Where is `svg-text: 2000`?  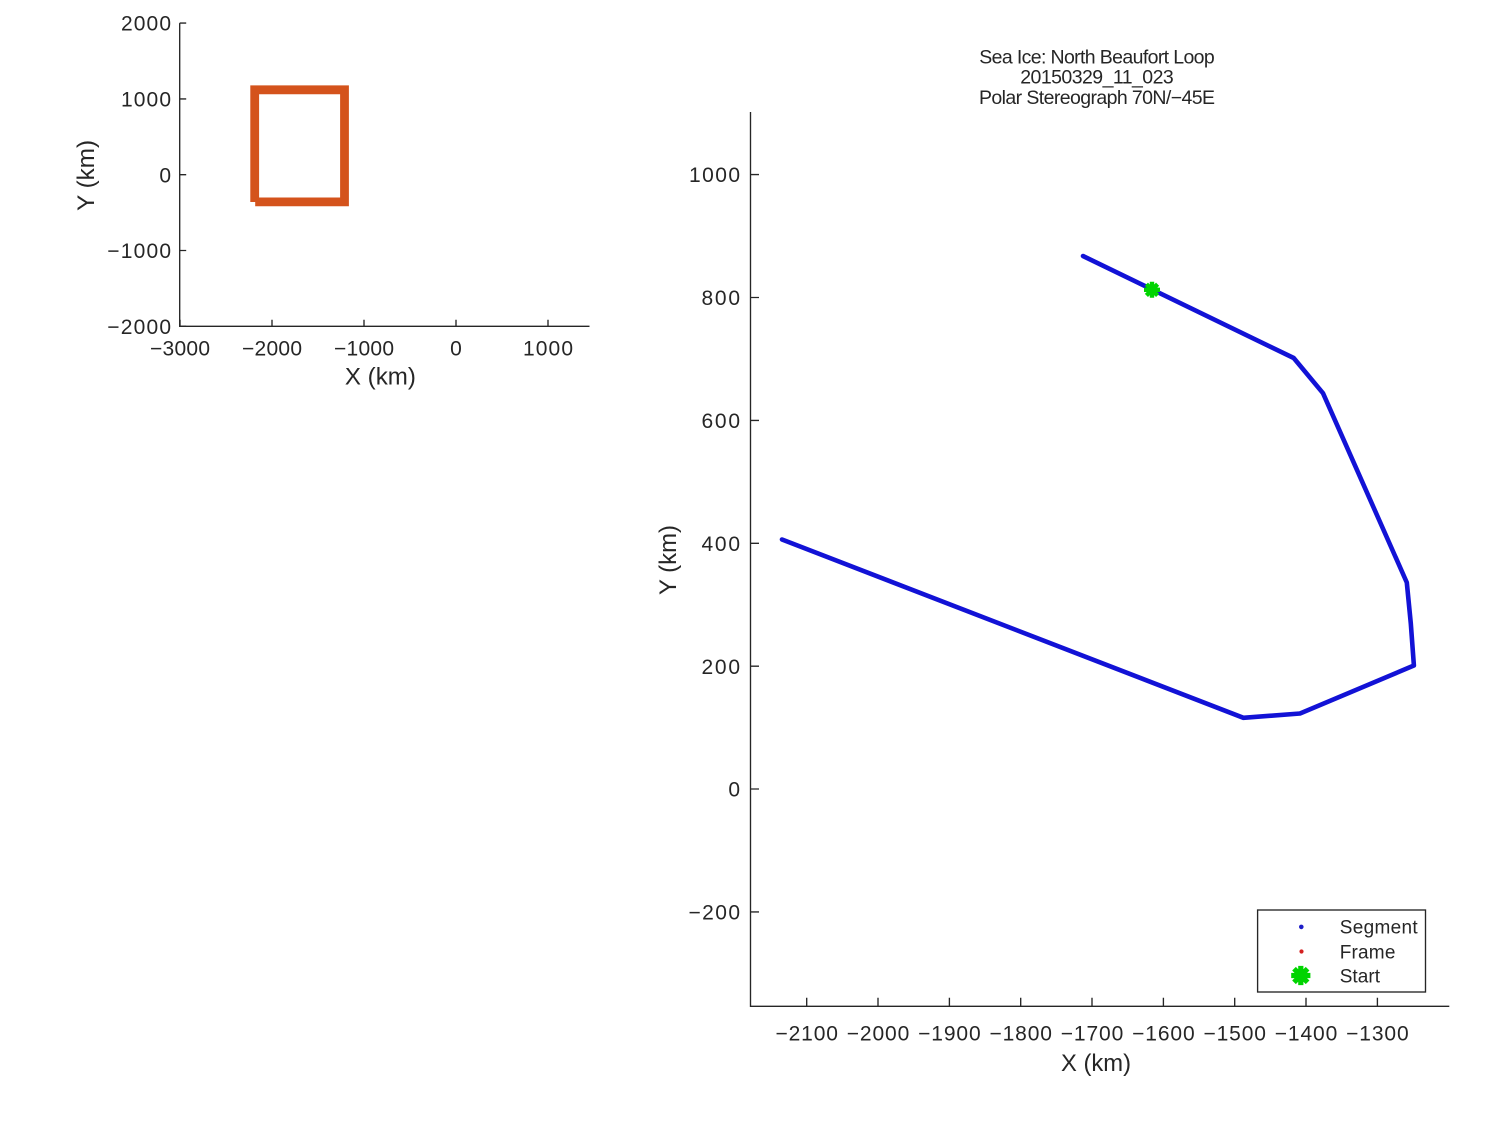
svg-text: 2000 is located at coordinates (146, 24).